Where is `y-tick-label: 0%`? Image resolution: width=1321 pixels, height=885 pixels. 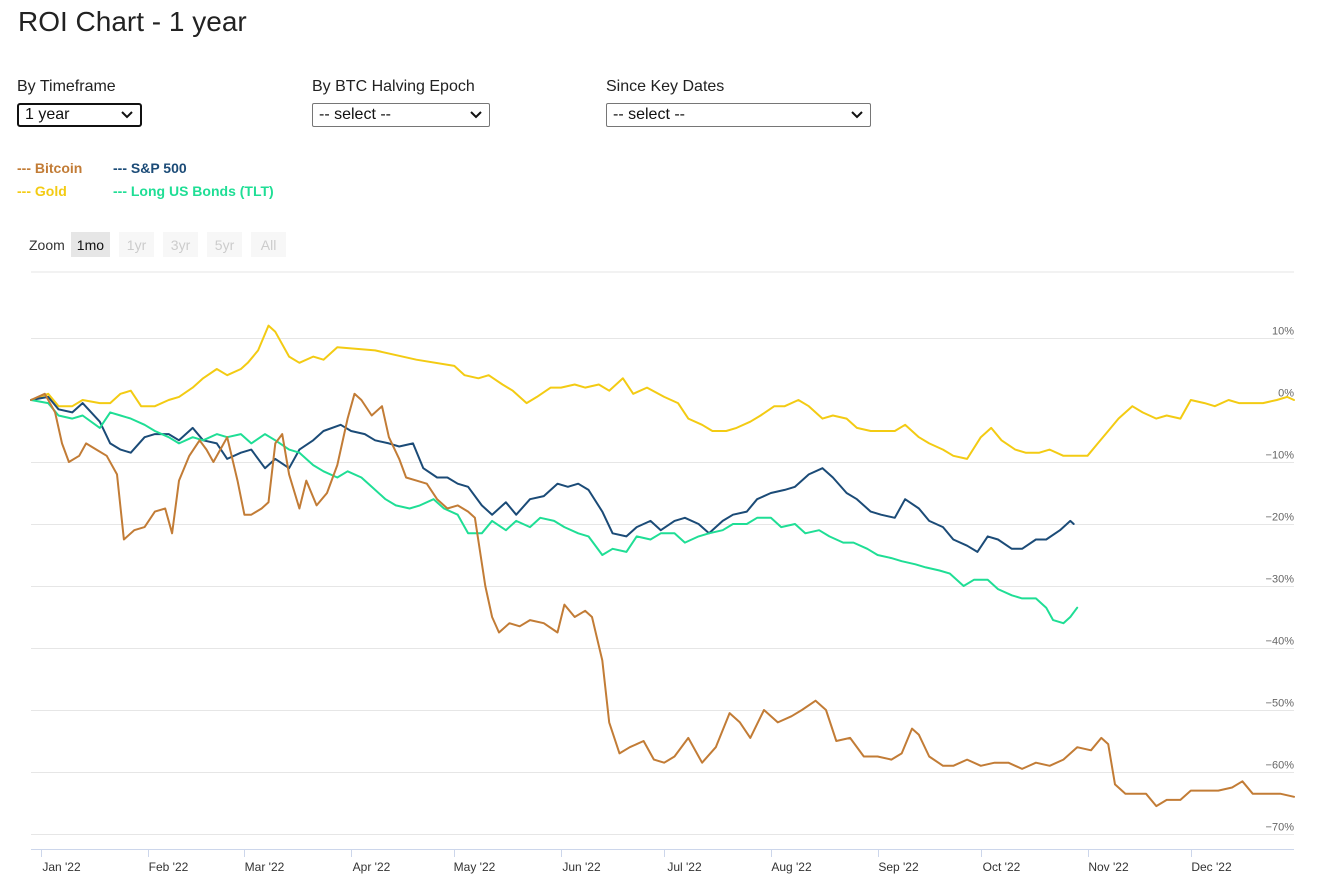
y-tick-label: 0% is located at coordinates (1286, 394).